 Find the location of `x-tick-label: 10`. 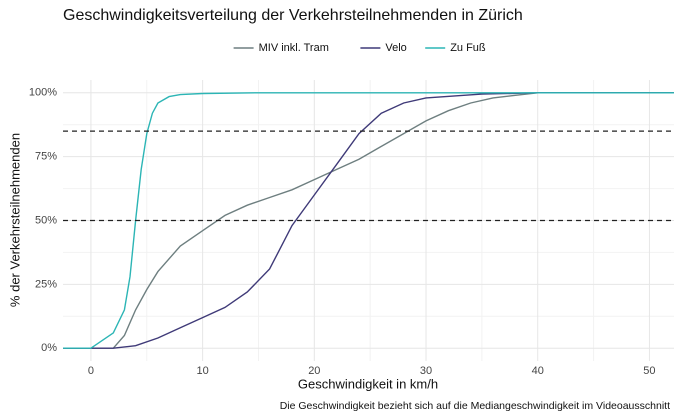

x-tick-label: 10 is located at coordinates (203, 371).